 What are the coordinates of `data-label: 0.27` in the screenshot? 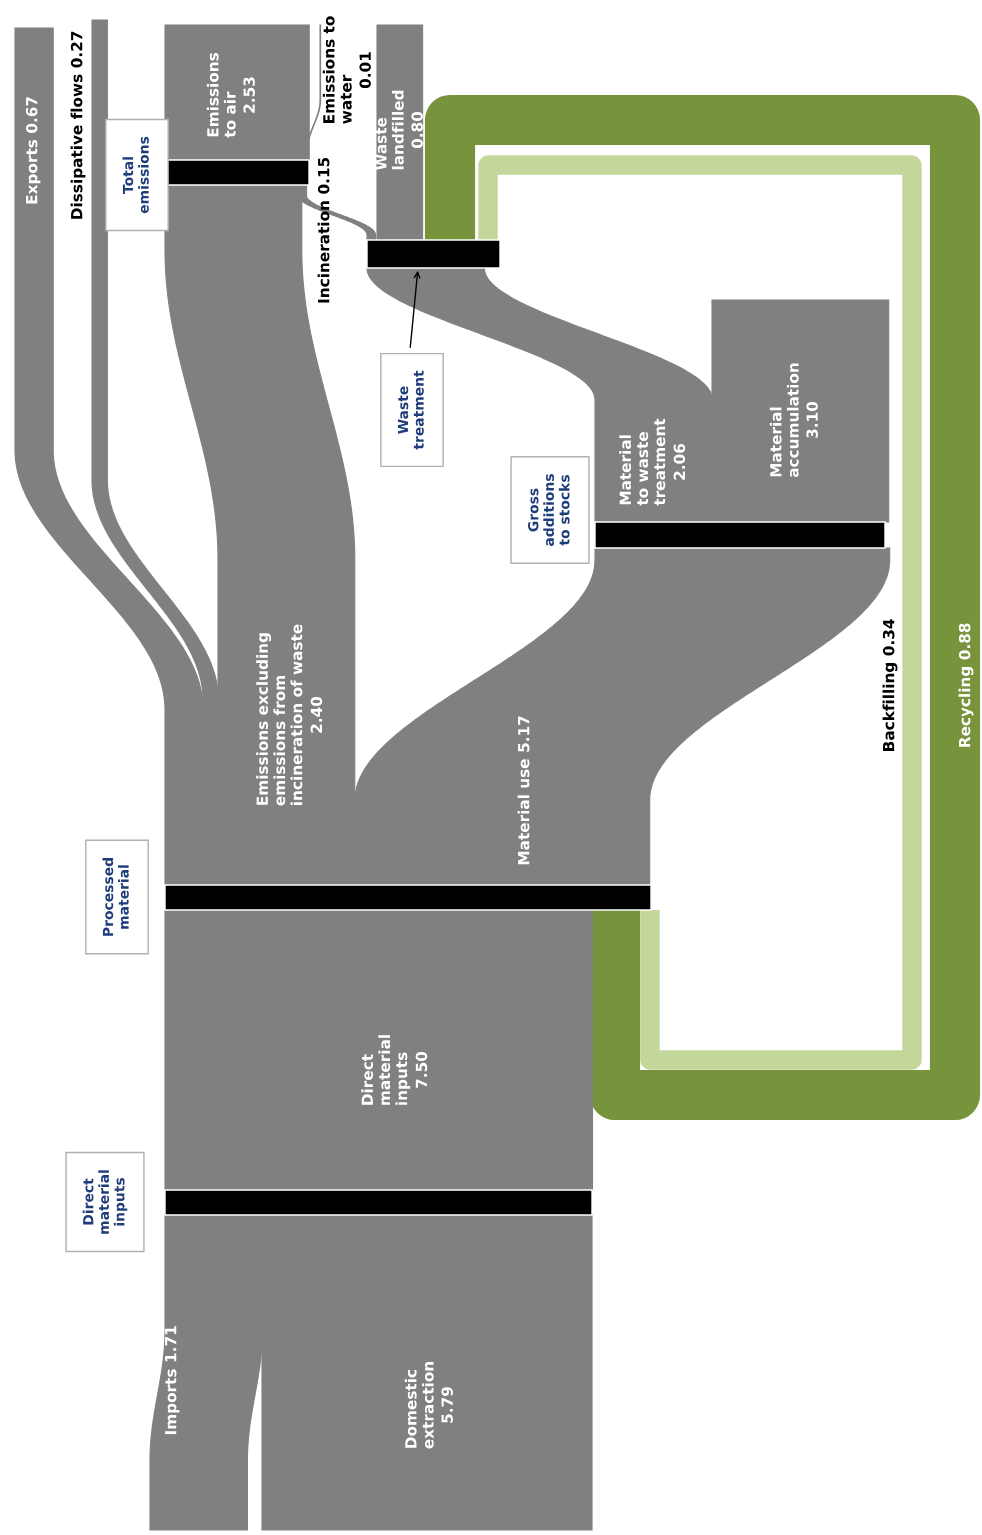 It's located at (76, 49).